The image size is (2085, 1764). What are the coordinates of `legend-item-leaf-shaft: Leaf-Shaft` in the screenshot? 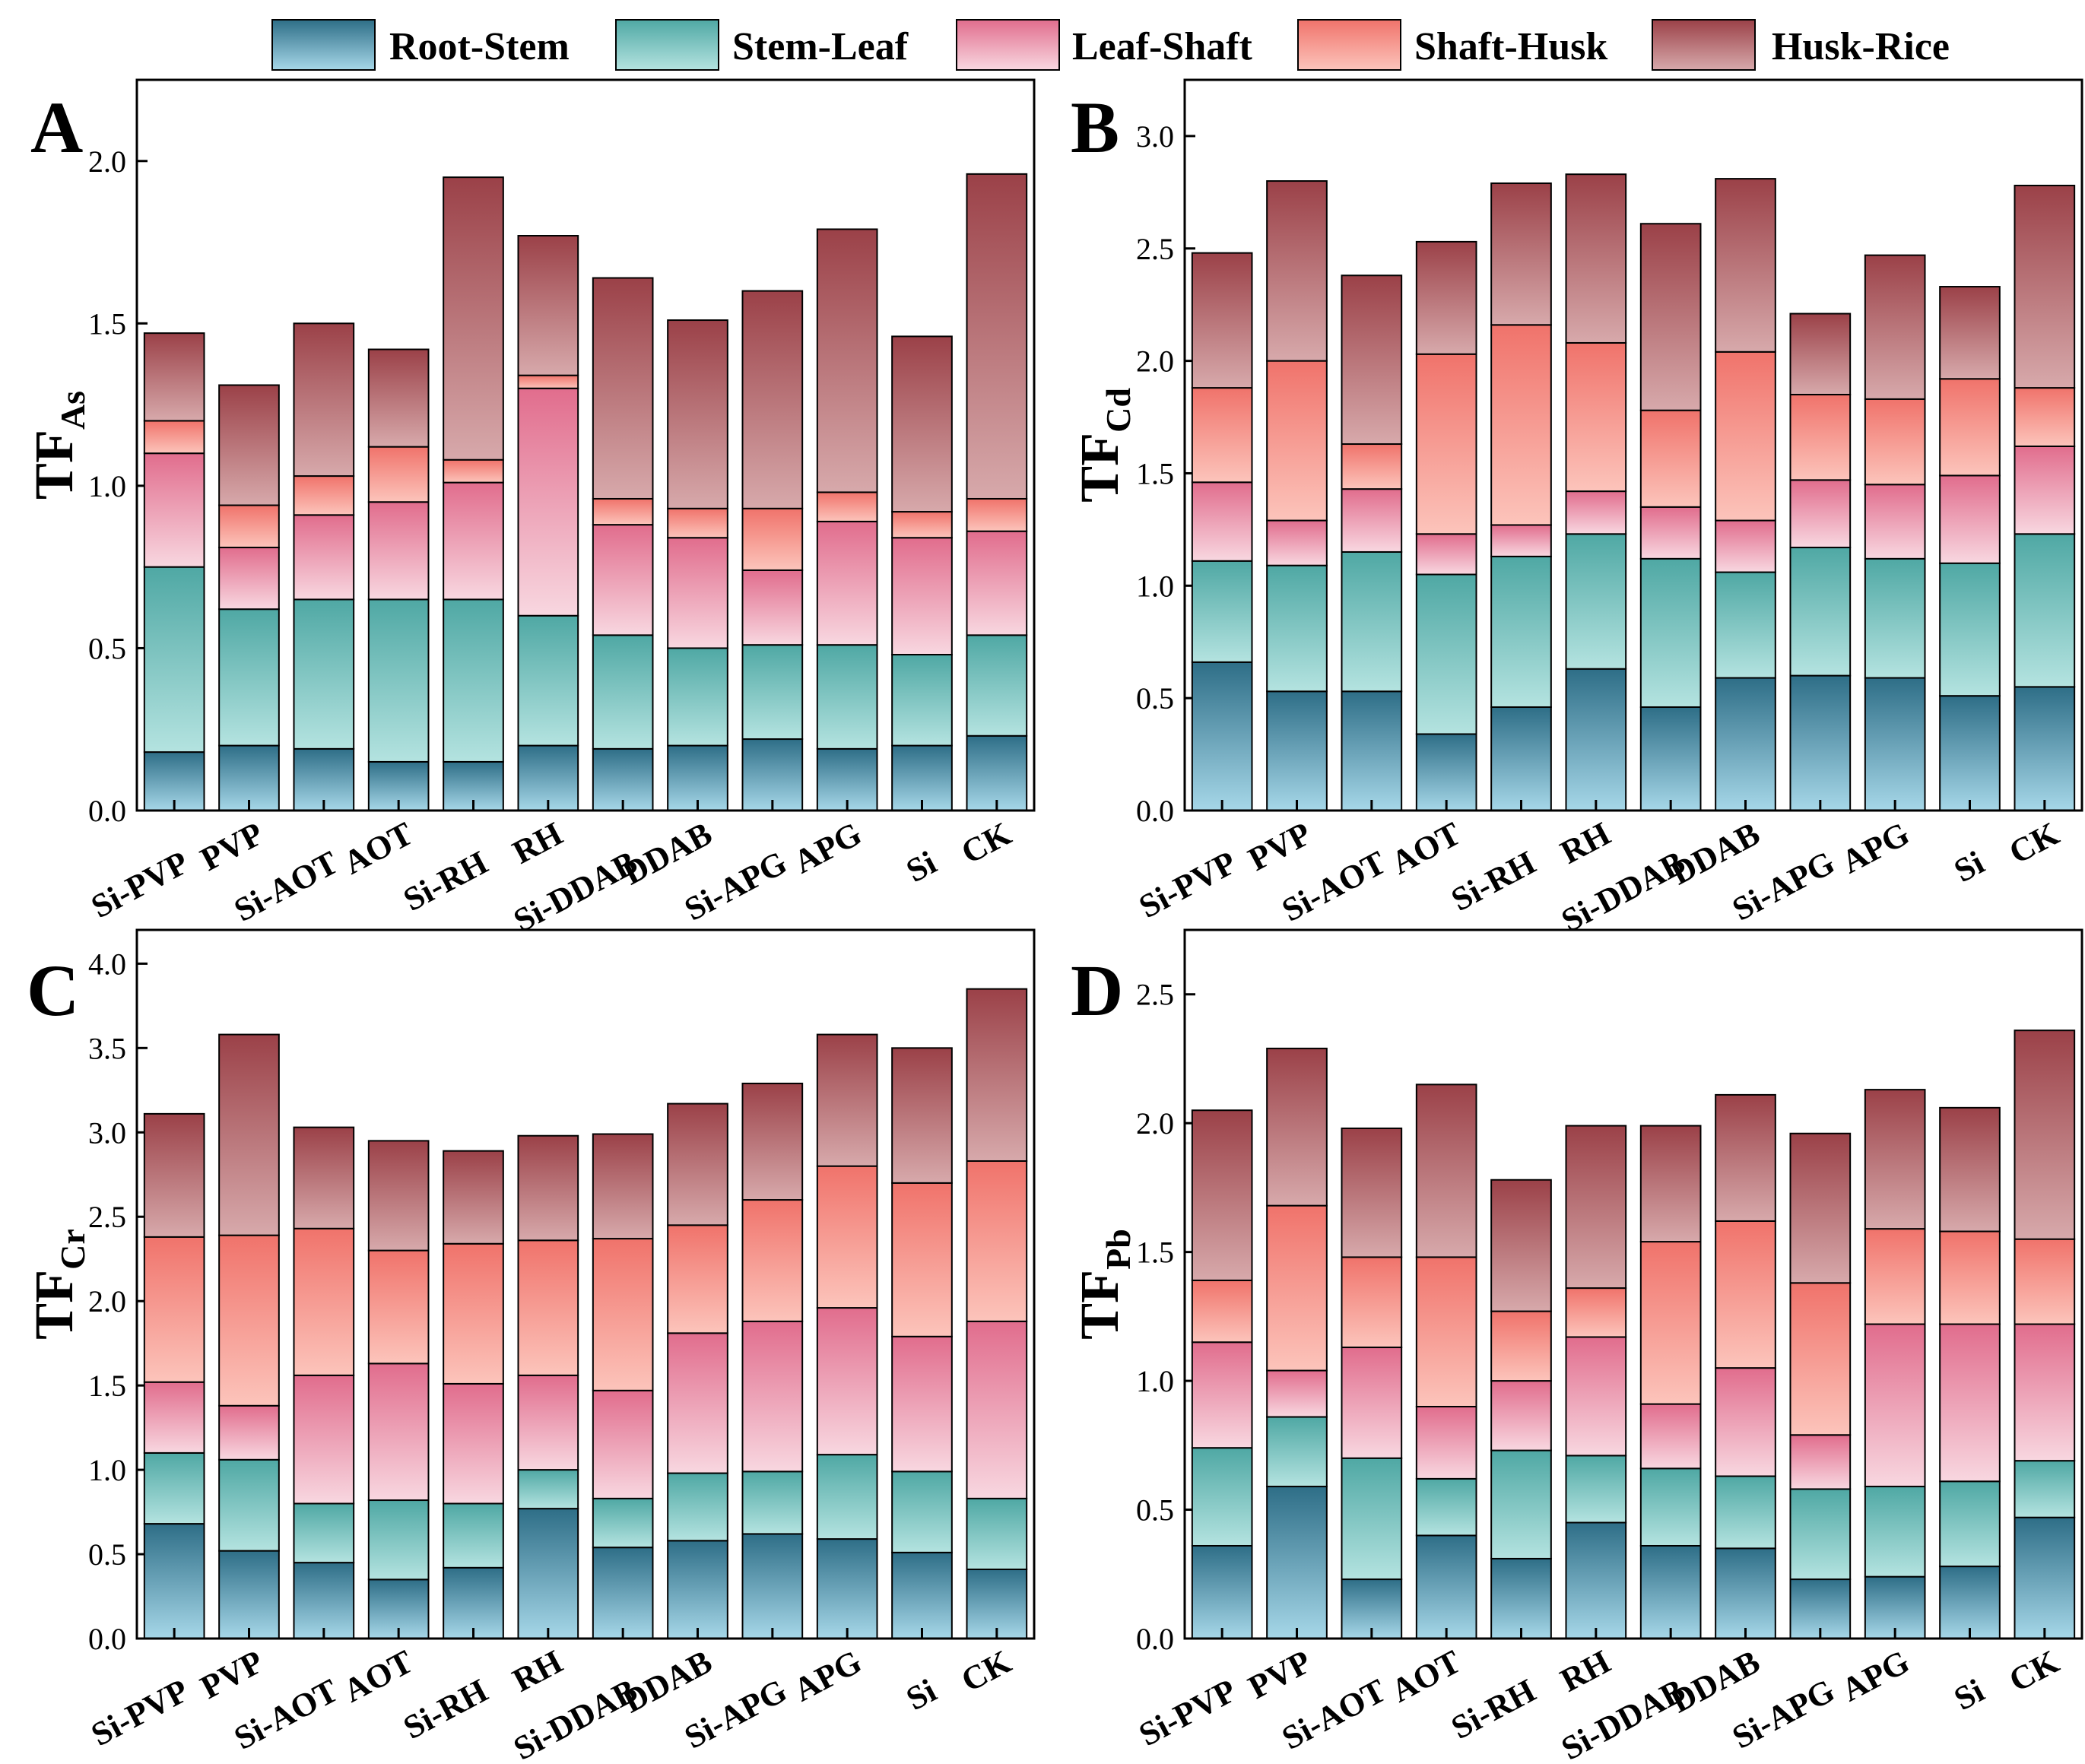 It's located at (1104, 45).